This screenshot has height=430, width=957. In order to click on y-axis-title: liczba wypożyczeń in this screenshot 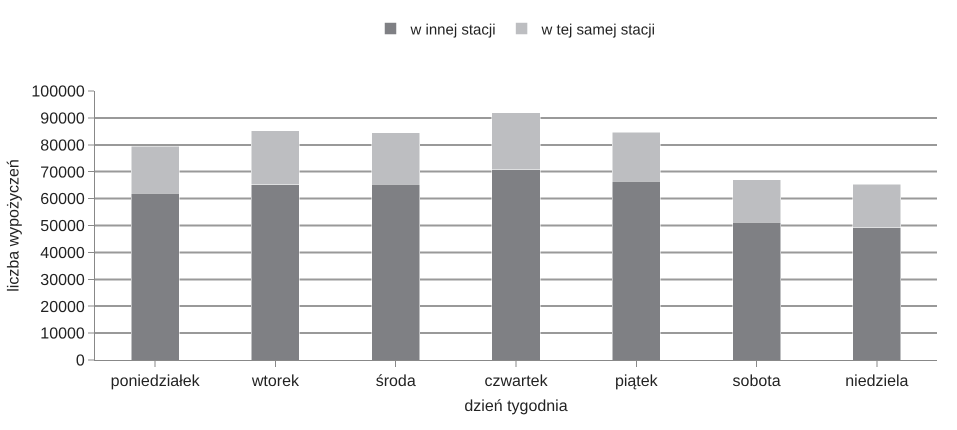, I will do `click(13, 225)`.